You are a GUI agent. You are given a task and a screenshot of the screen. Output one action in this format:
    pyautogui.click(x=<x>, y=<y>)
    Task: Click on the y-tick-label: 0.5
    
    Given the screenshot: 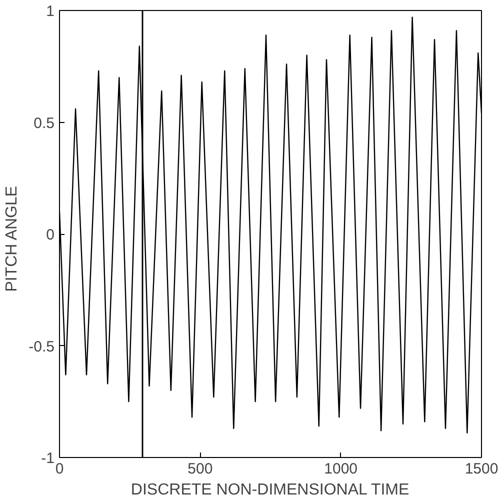 What is the action you would take?
    pyautogui.click(x=44, y=123)
    